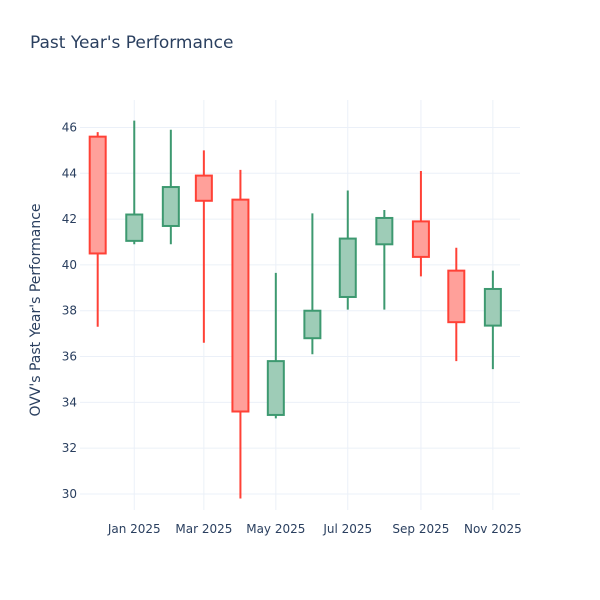 Image resolution: width=600 pixels, height=600 pixels. What do you see at coordinates (69, 494) in the screenshot?
I see `y-tick-label: 30` at bounding box center [69, 494].